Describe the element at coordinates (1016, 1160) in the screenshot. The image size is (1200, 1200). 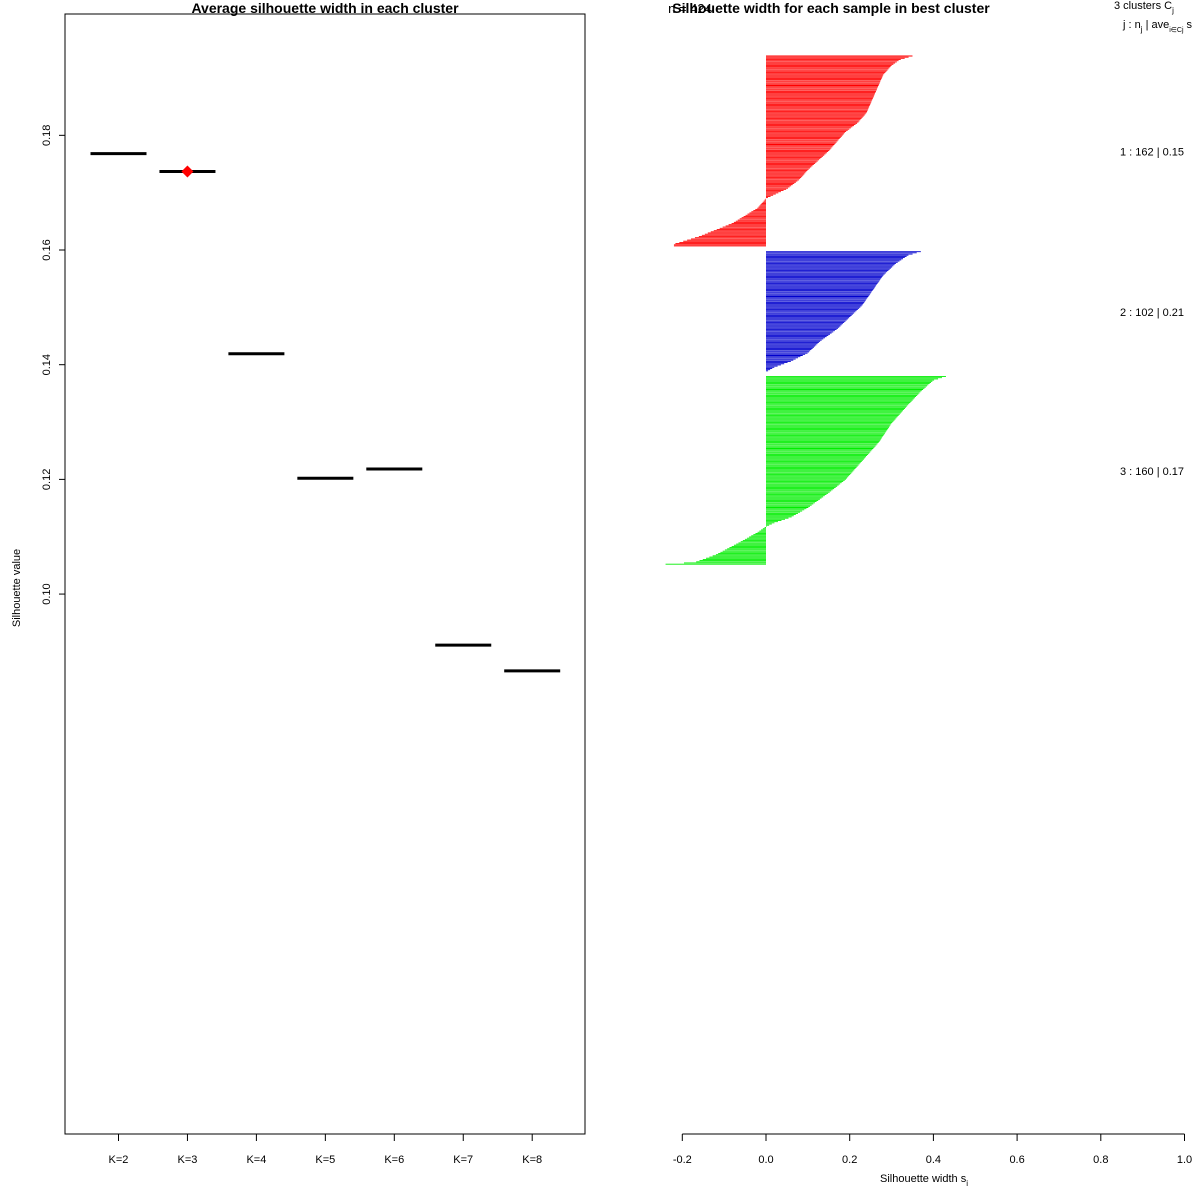
I see `right-x-tick-label: 0.6` at that location.